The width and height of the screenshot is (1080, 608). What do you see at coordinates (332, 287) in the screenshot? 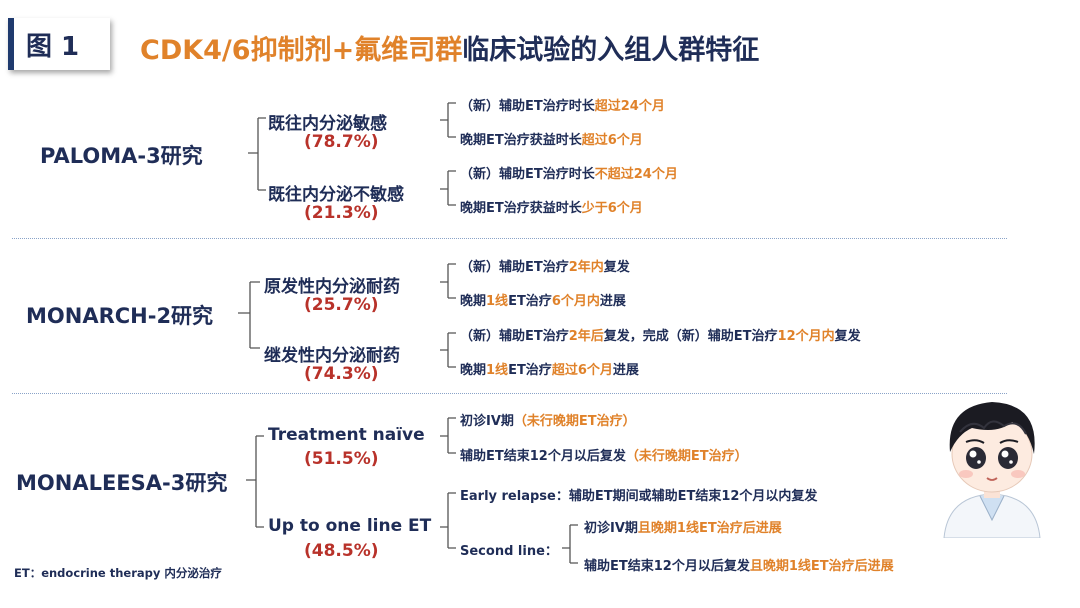
I see `group-label: 原发性内分泌耐药` at bounding box center [332, 287].